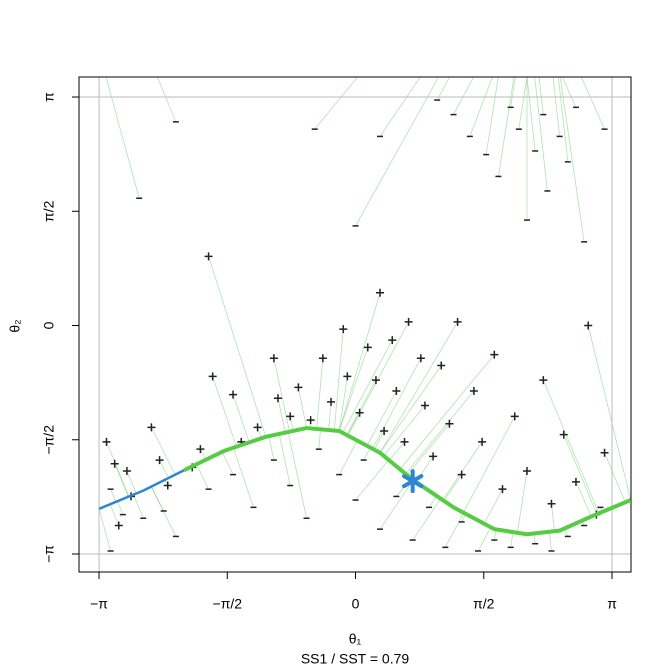  Describe the element at coordinates (49, 97) in the screenshot. I see `y-tick-label: π` at that location.